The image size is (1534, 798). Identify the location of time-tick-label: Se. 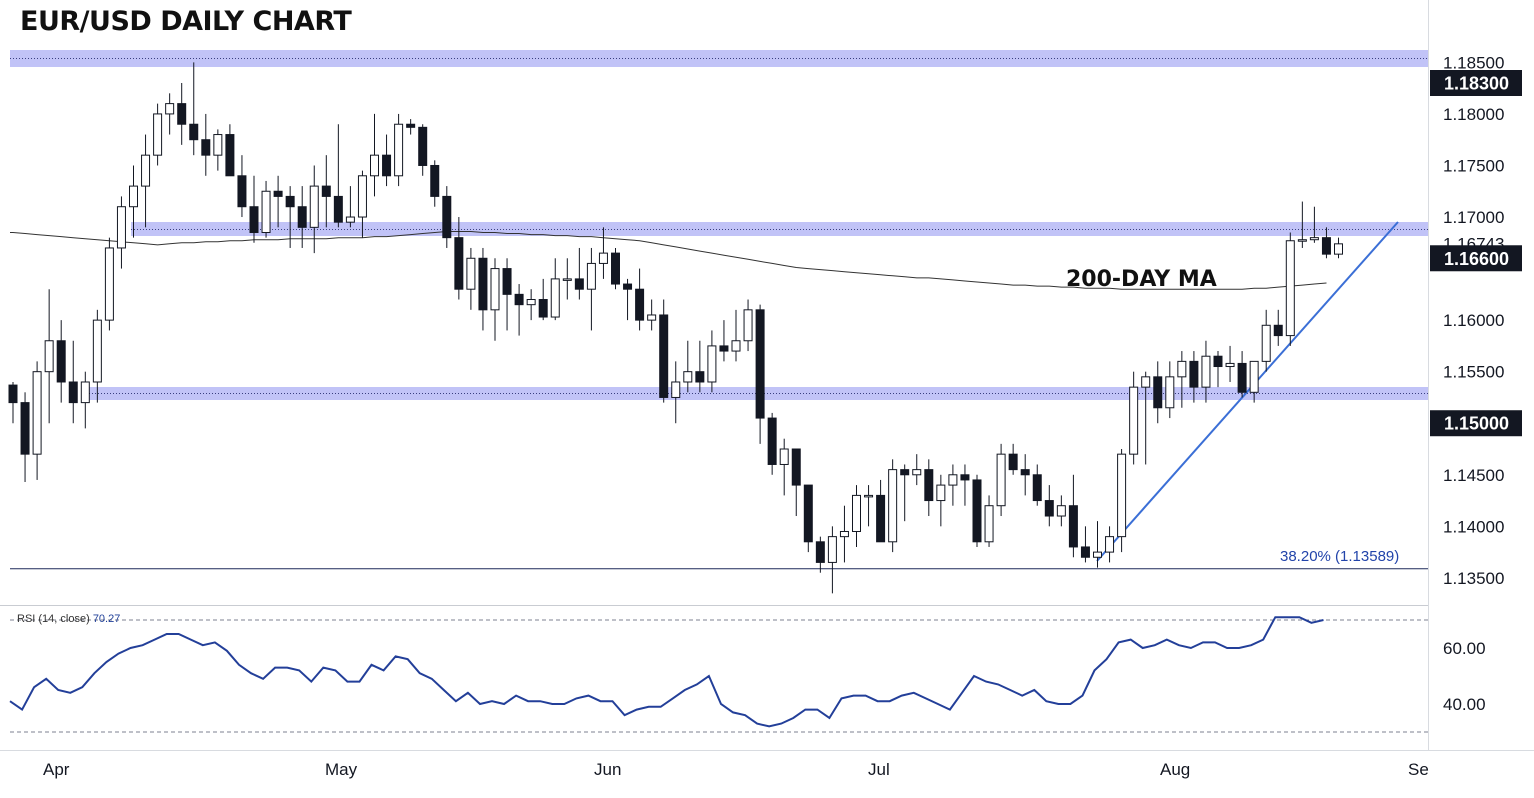
(1418, 769).